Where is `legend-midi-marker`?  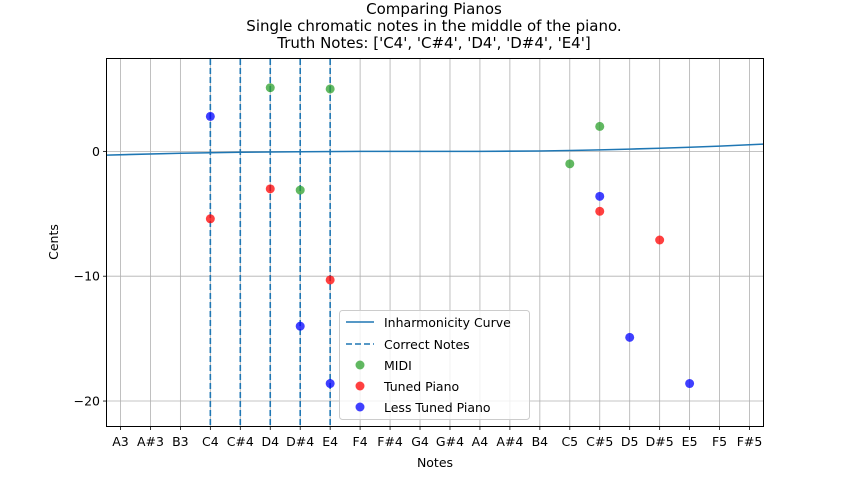
legend-midi-marker is located at coordinates (360, 365).